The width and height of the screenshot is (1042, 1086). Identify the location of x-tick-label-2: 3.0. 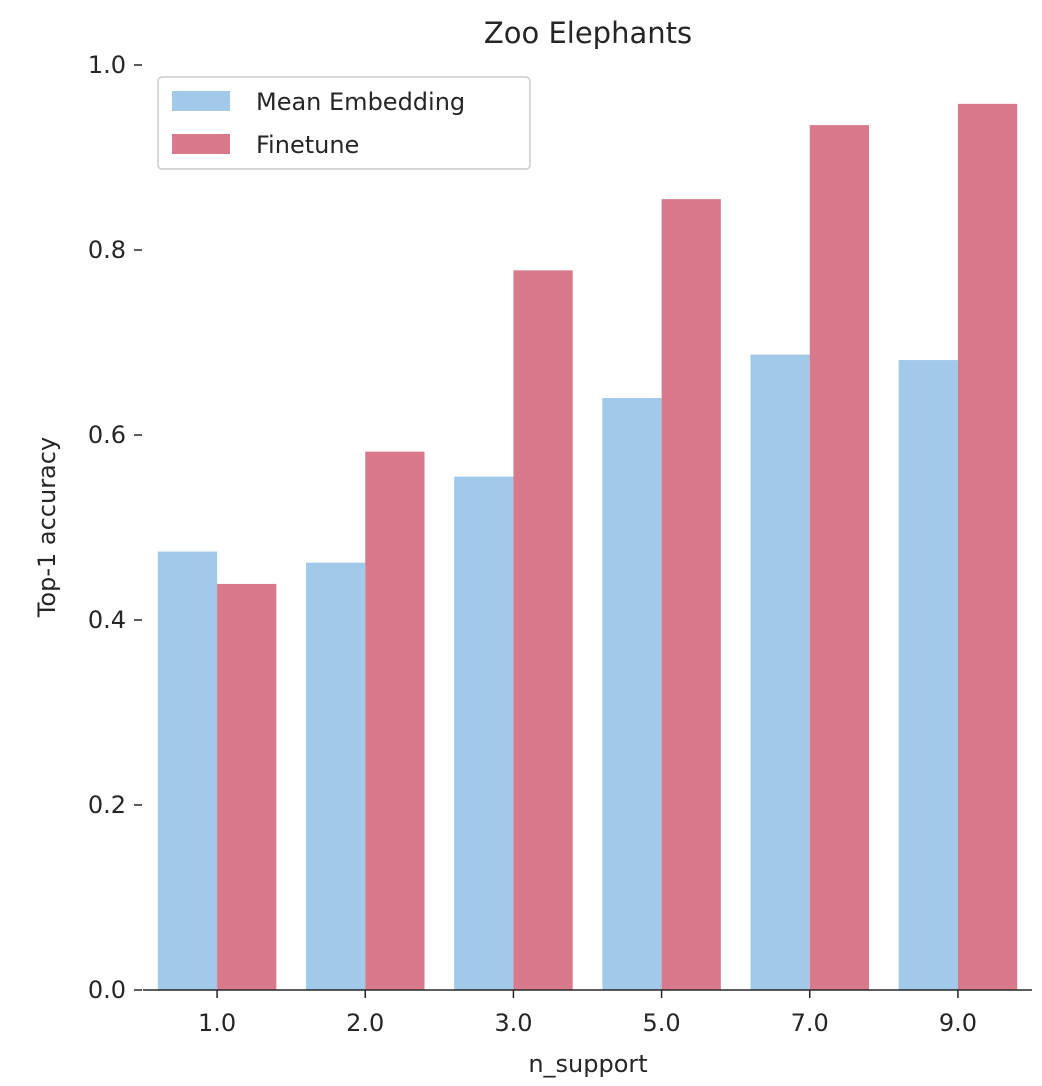
(513, 1023).